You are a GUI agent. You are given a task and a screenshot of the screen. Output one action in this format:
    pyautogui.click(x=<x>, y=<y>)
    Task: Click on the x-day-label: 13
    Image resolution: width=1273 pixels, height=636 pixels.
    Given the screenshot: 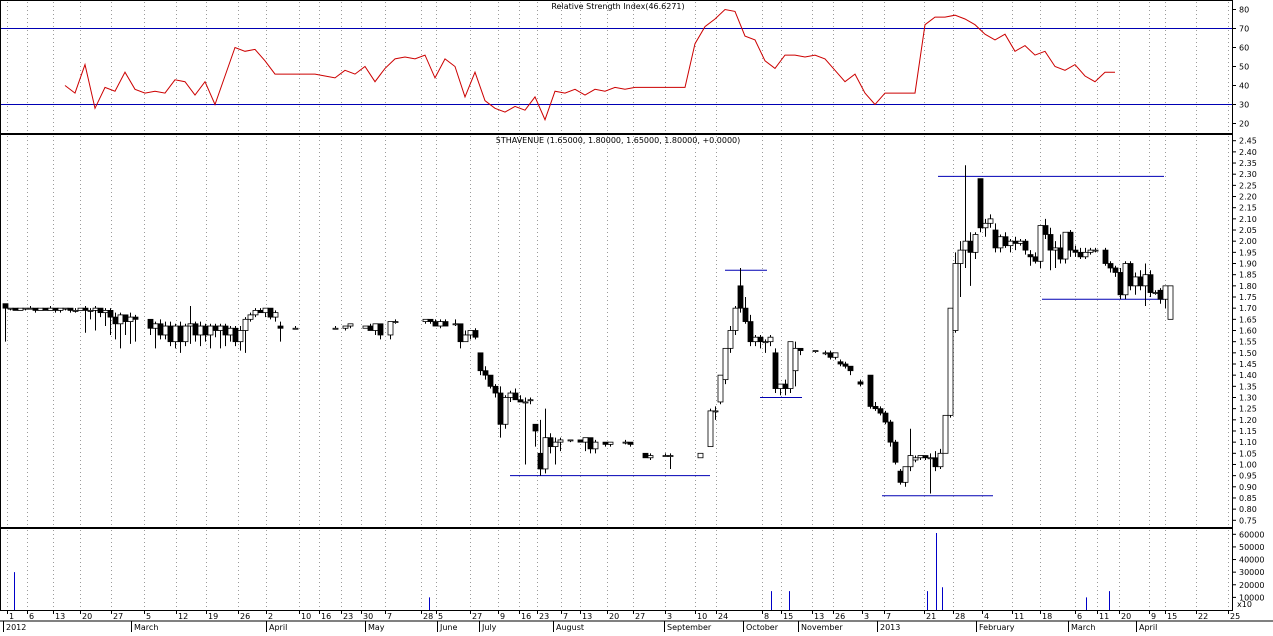 What is the action you would take?
    pyautogui.click(x=587, y=616)
    